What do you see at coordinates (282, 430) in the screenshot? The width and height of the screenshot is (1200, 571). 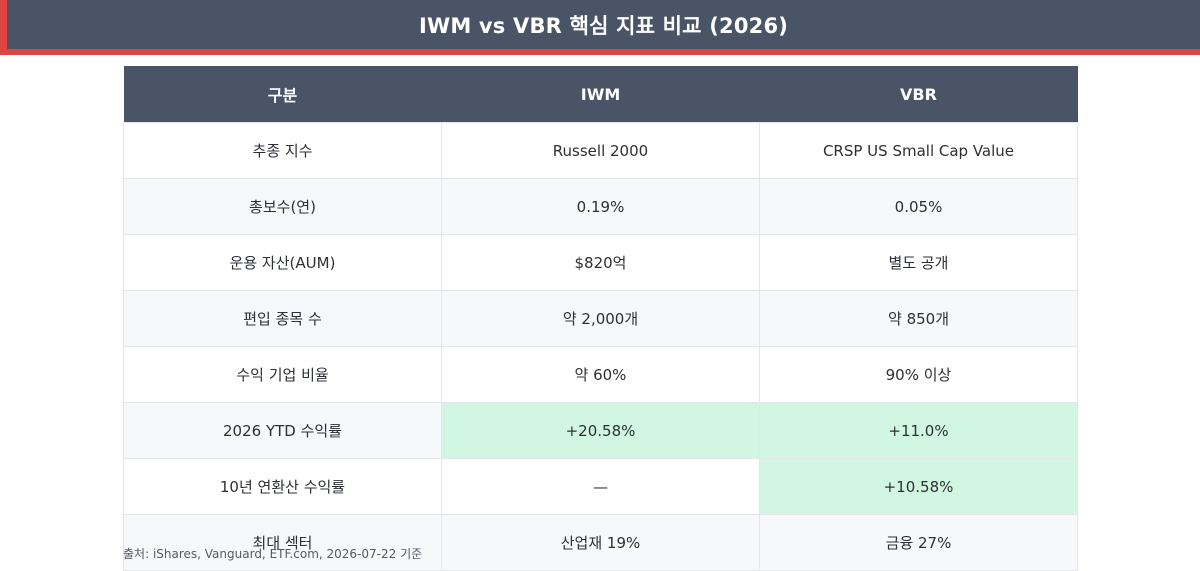 I see `row-label: 2026 YTD 수익률` at bounding box center [282, 430].